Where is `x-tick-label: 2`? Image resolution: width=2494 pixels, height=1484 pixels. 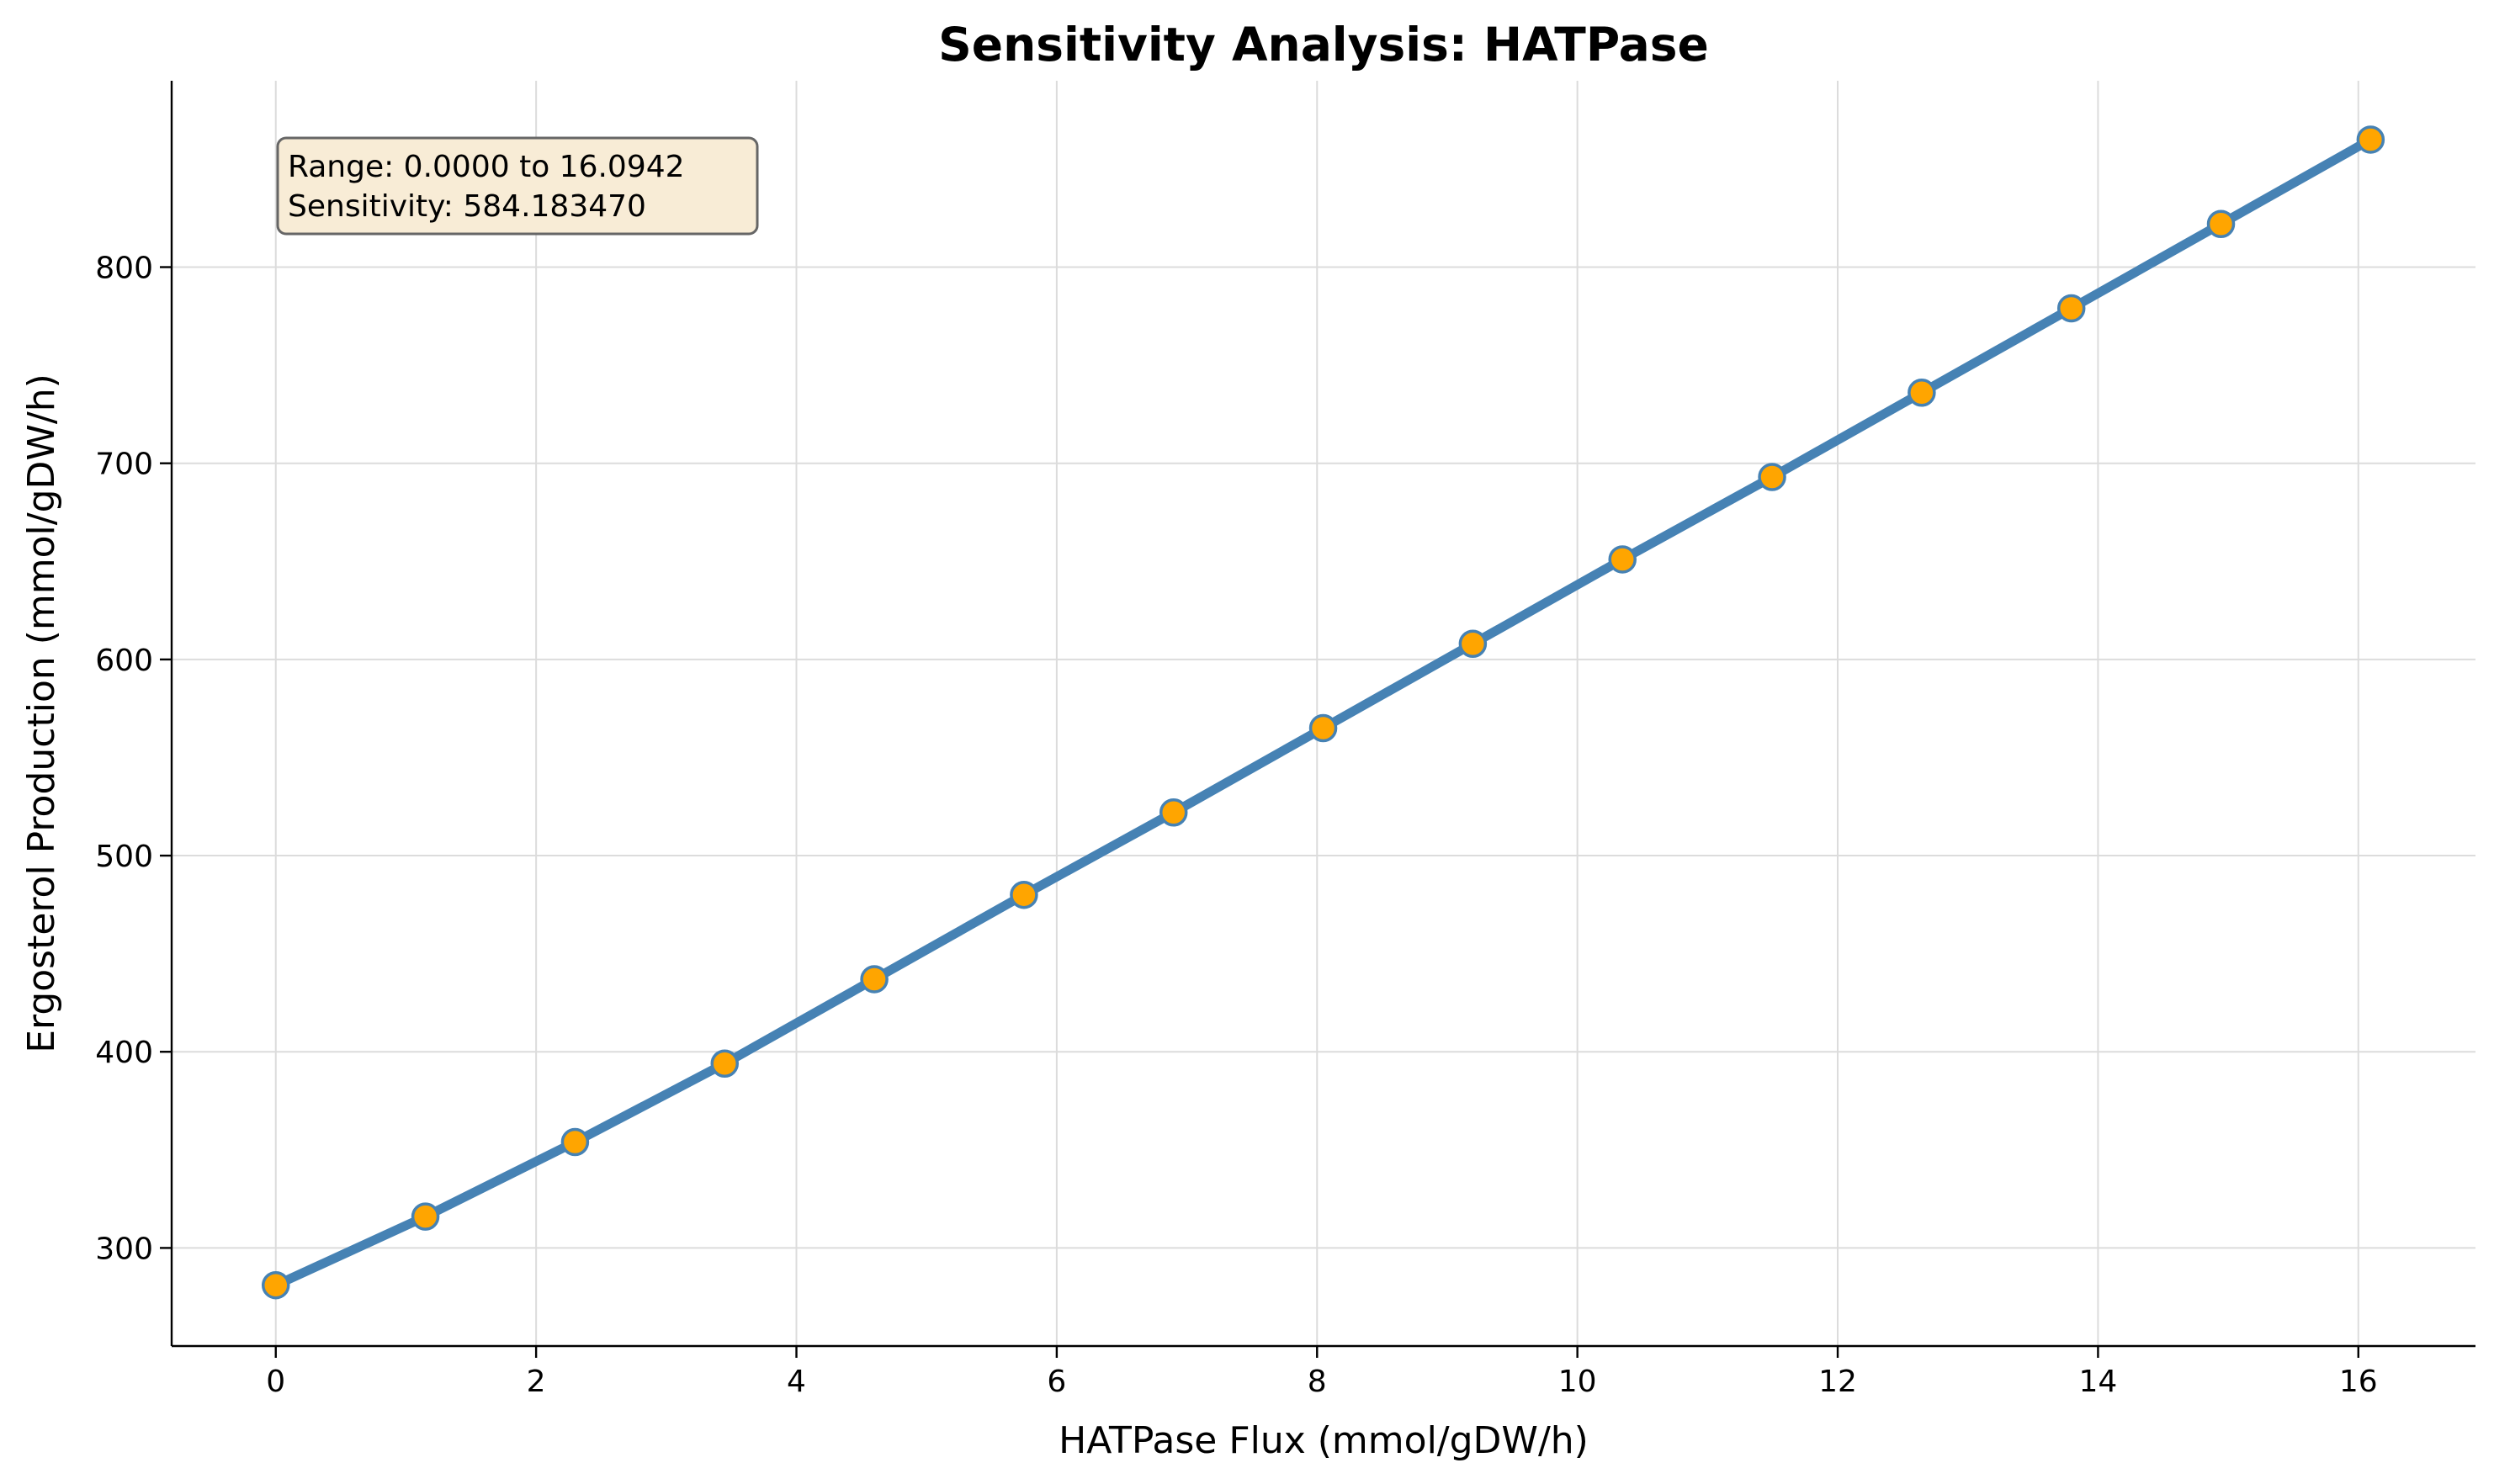
x-tick-label: 2 is located at coordinates (537, 1382).